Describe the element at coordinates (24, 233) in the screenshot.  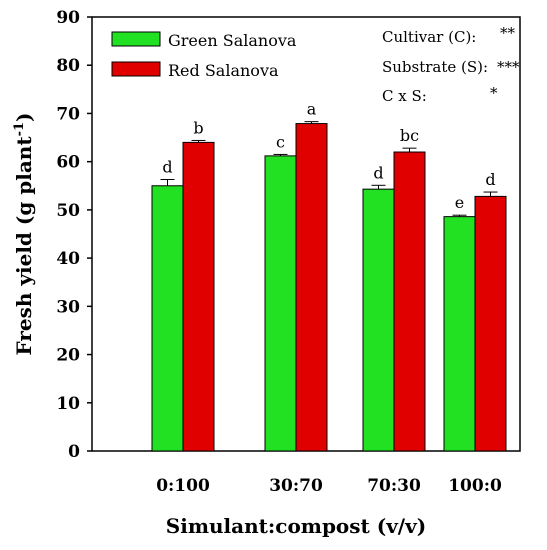
I see `y-axis-title: Fresh yield (g plant-1)` at that location.